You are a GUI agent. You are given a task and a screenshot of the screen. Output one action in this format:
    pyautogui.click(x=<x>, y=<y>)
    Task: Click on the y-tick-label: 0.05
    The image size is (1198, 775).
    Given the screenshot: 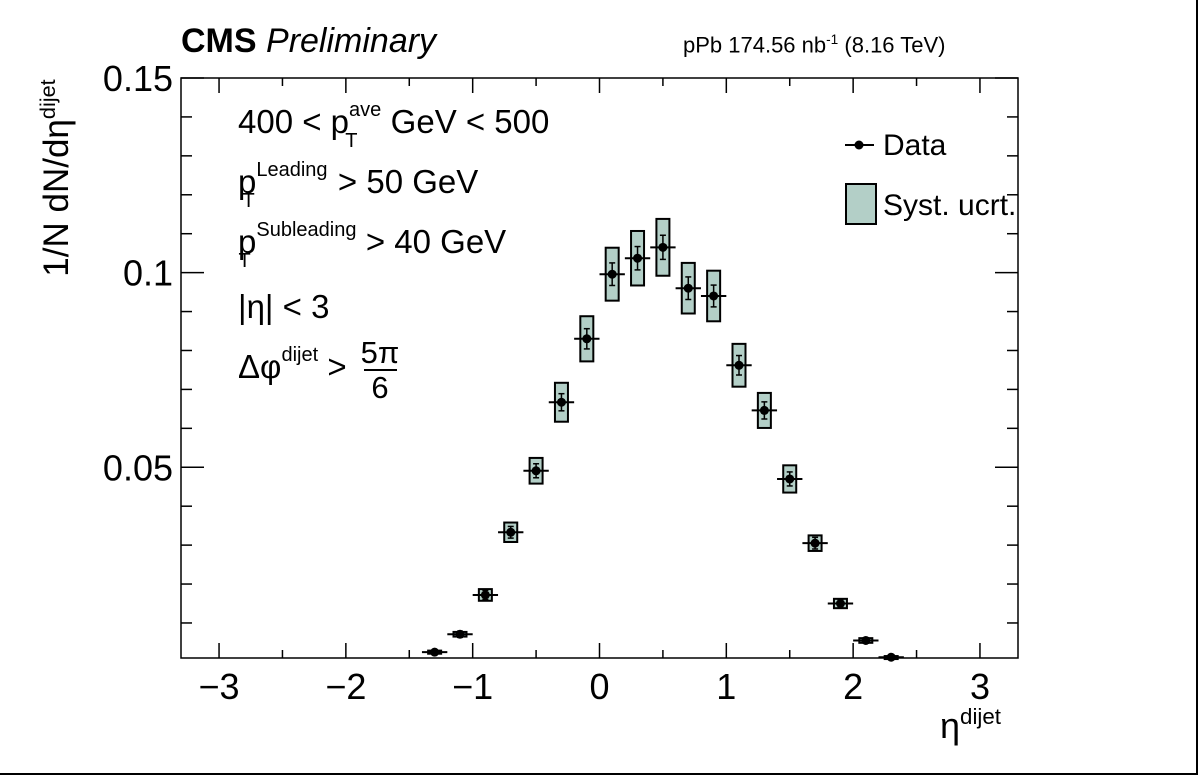 What is the action you would take?
    pyautogui.click(x=138, y=467)
    